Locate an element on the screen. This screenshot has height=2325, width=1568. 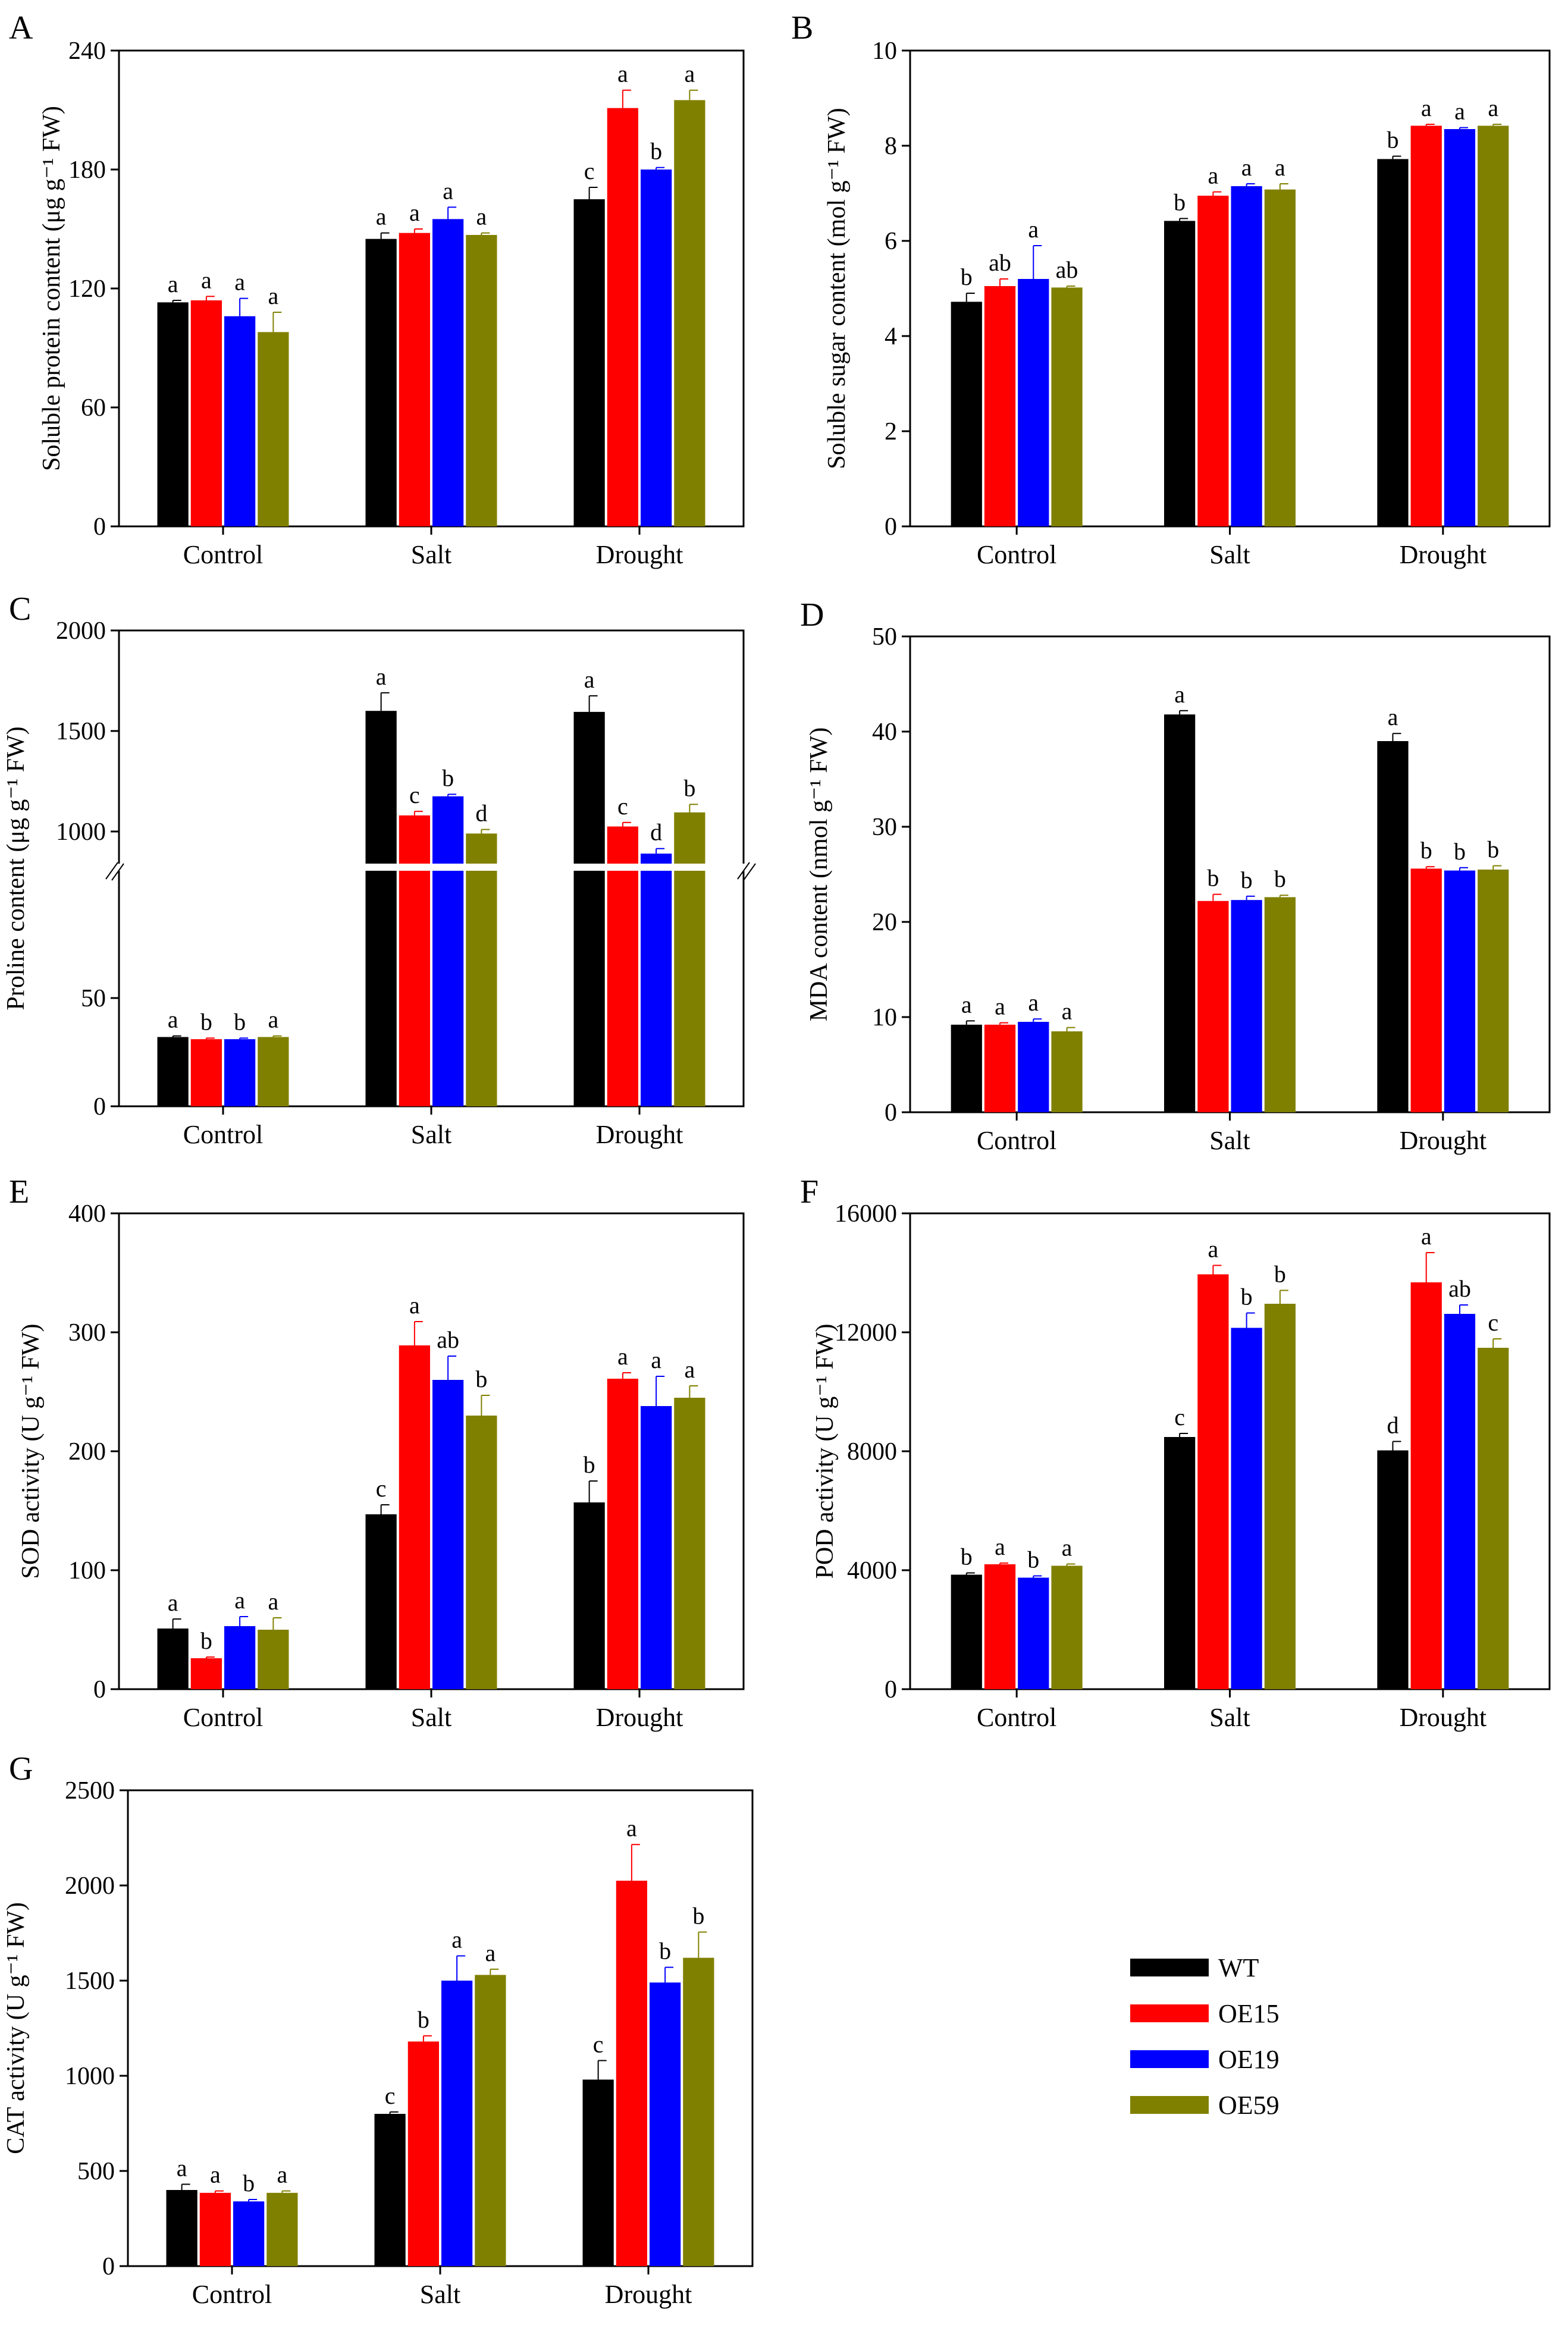
y-tick-label: 100 is located at coordinates (87, 1570).